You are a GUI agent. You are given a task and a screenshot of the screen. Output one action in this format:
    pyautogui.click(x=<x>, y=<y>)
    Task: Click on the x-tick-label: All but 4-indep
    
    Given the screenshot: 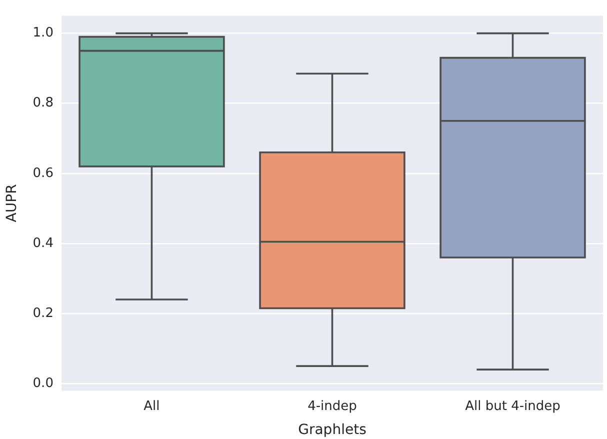 What is the action you would take?
    pyautogui.click(x=512, y=406)
    